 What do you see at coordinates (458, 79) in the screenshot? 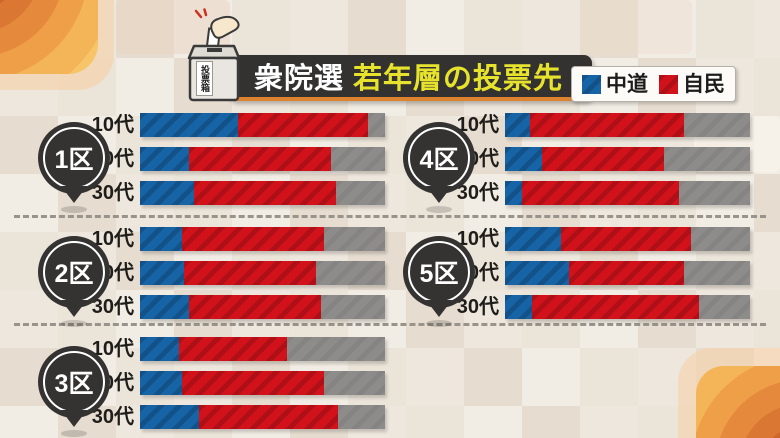
I see `title-sub: 若年層の投票先` at bounding box center [458, 79].